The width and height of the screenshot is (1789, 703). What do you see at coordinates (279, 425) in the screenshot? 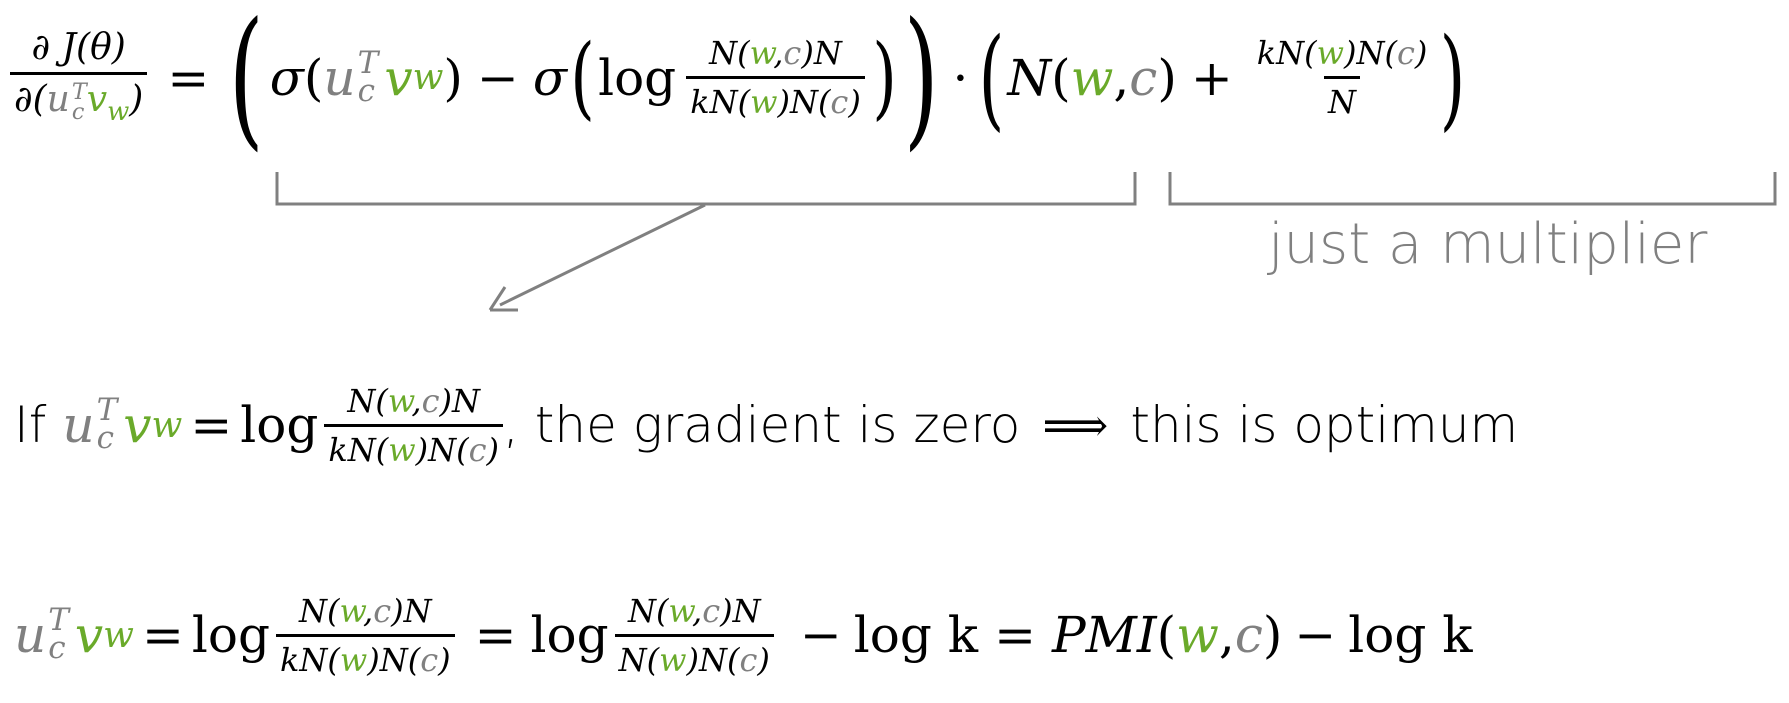
I see `log-word-2: log` at bounding box center [279, 425].